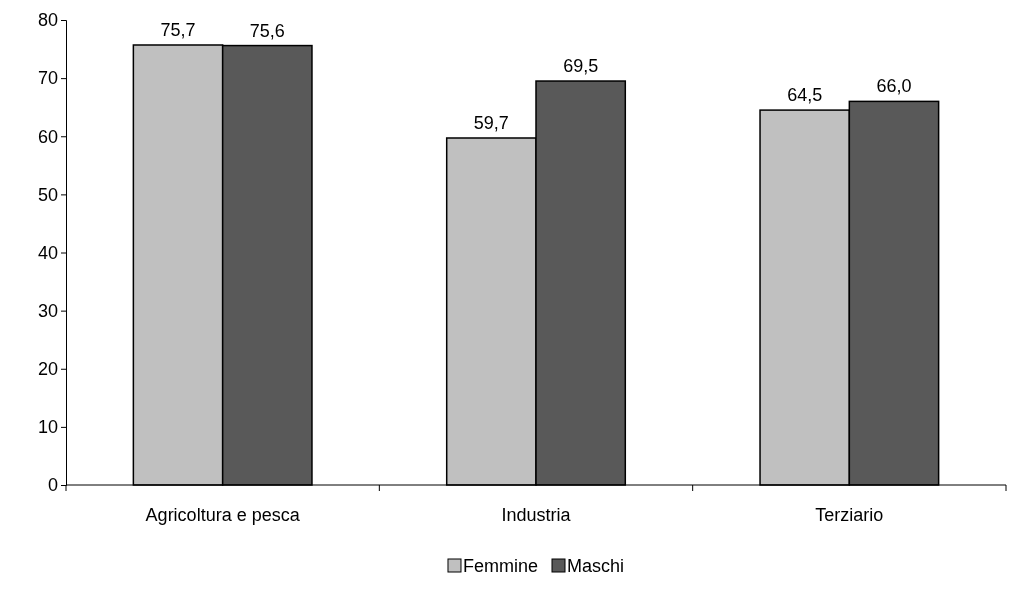 The height and width of the screenshot is (598, 1010). Describe the element at coordinates (47, 369) in the screenshot. I see `y-tick-label: 20` at that location.